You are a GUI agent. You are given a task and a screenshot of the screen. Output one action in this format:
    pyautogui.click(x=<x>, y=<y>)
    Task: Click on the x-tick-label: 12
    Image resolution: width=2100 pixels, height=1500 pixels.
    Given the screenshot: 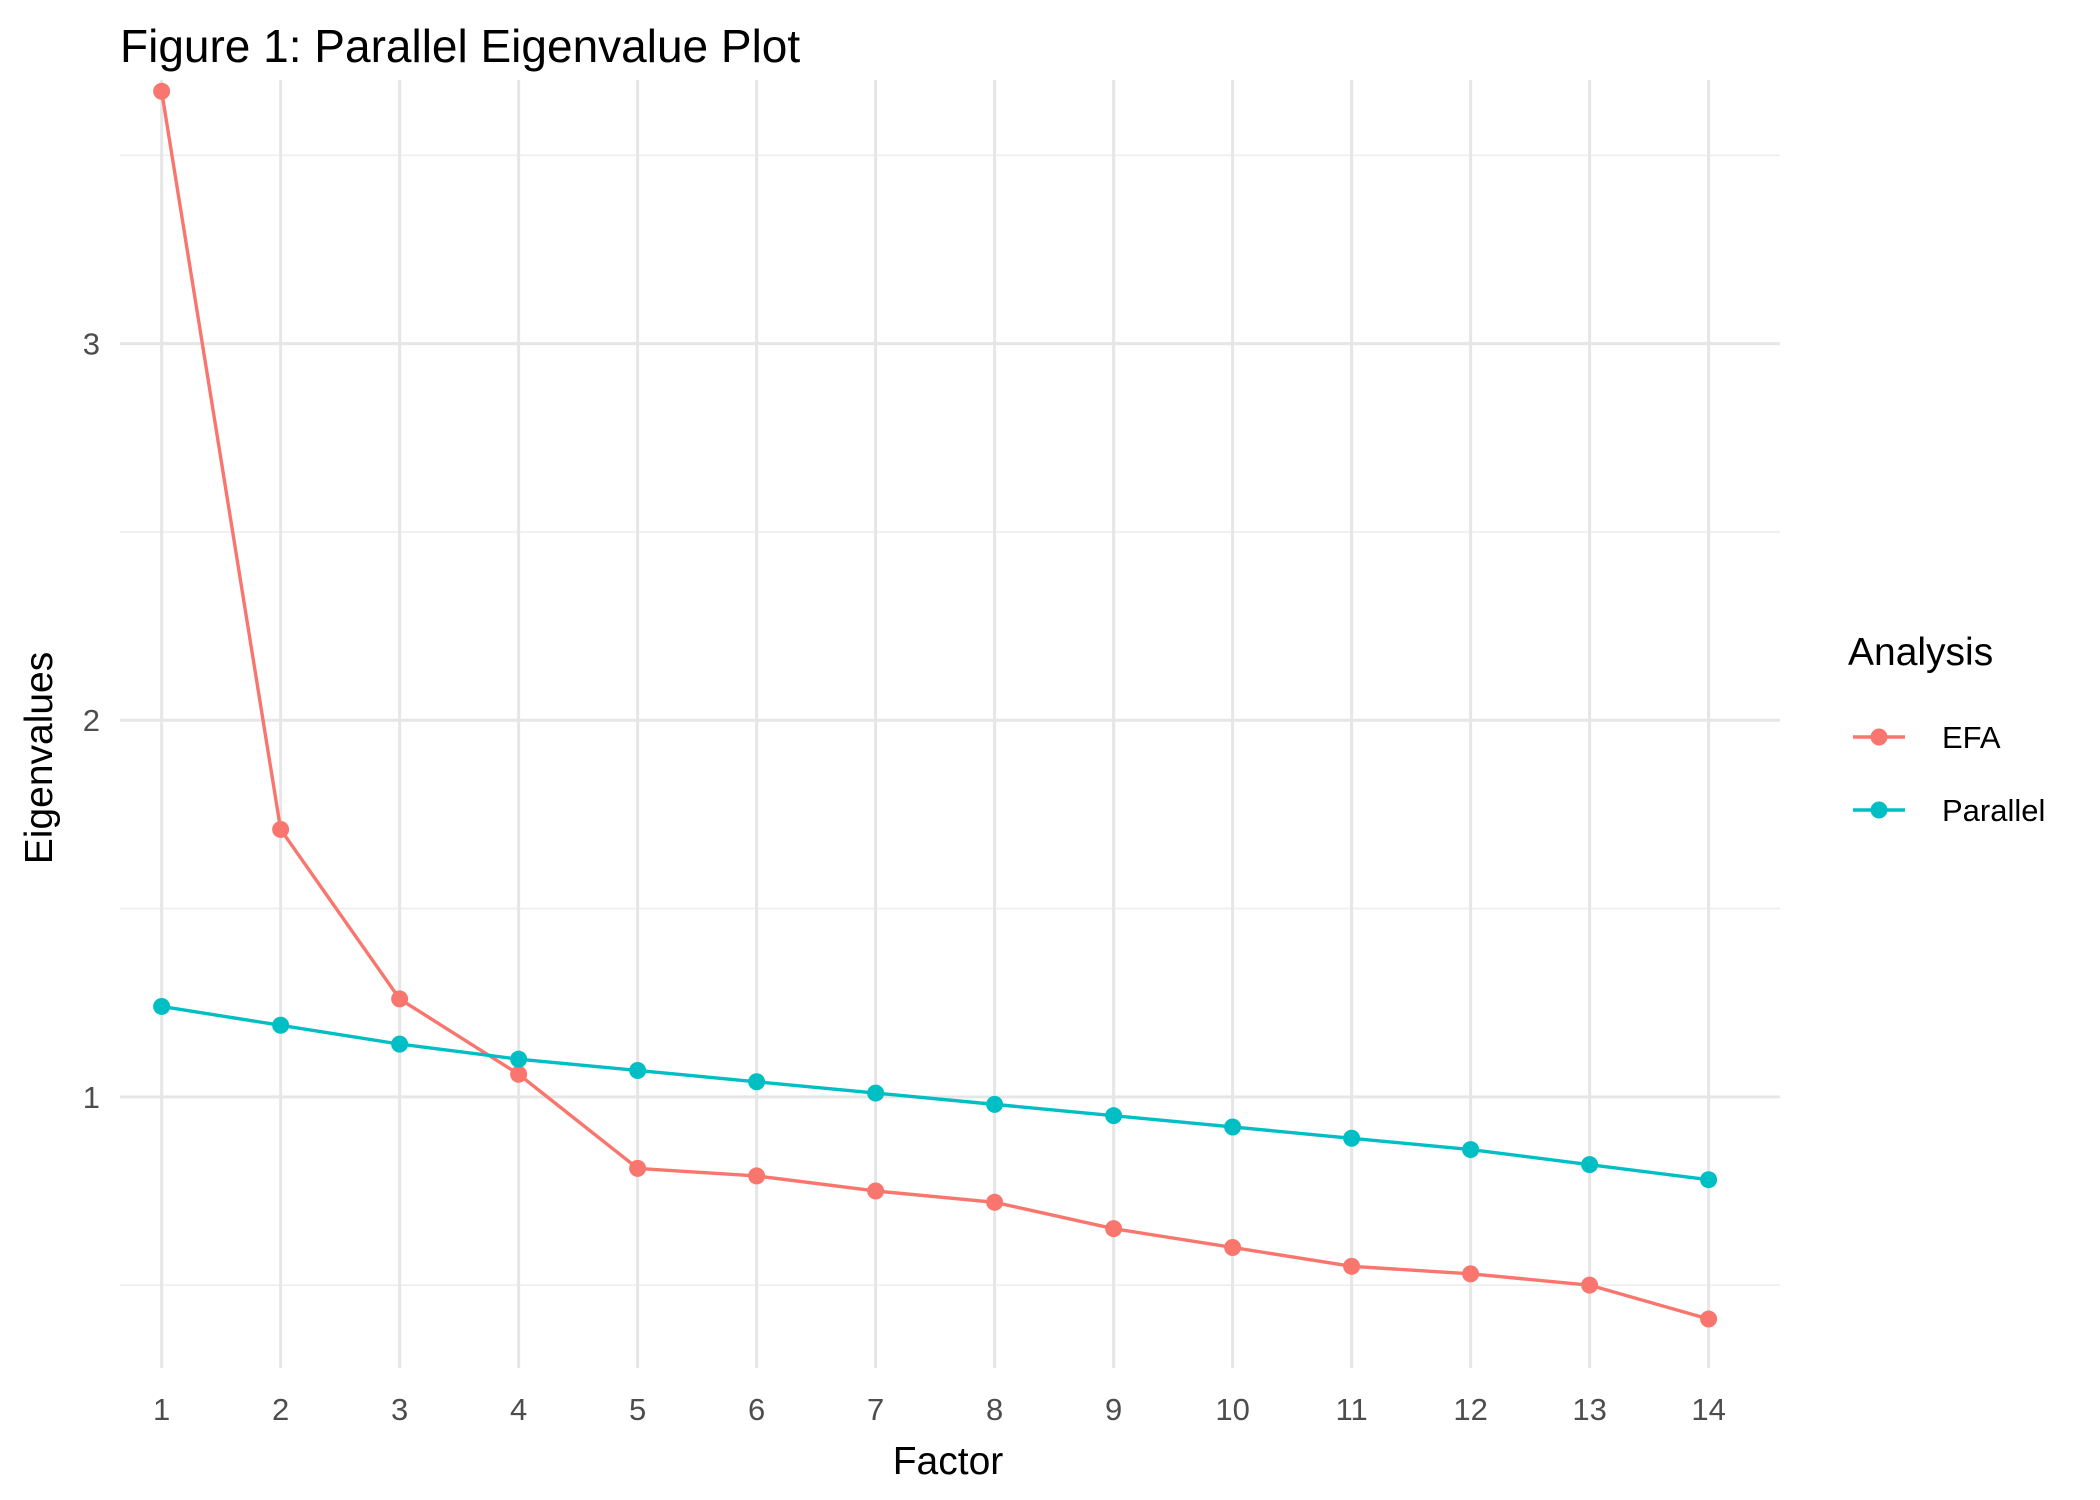 What is the action you would take?
    pyautogui.click(x=1470, y=1409)
    